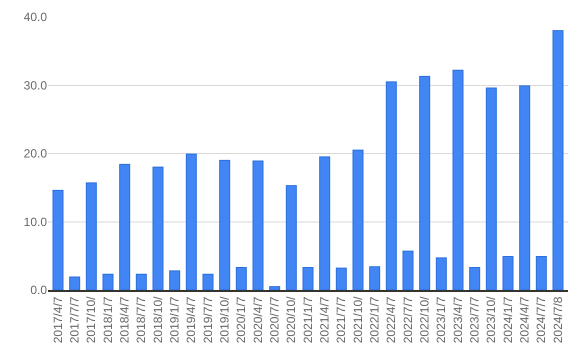 This screenshot has height=362, width=586. I want to click on x-tick-label: 2021/4/7, so click(325, 320).